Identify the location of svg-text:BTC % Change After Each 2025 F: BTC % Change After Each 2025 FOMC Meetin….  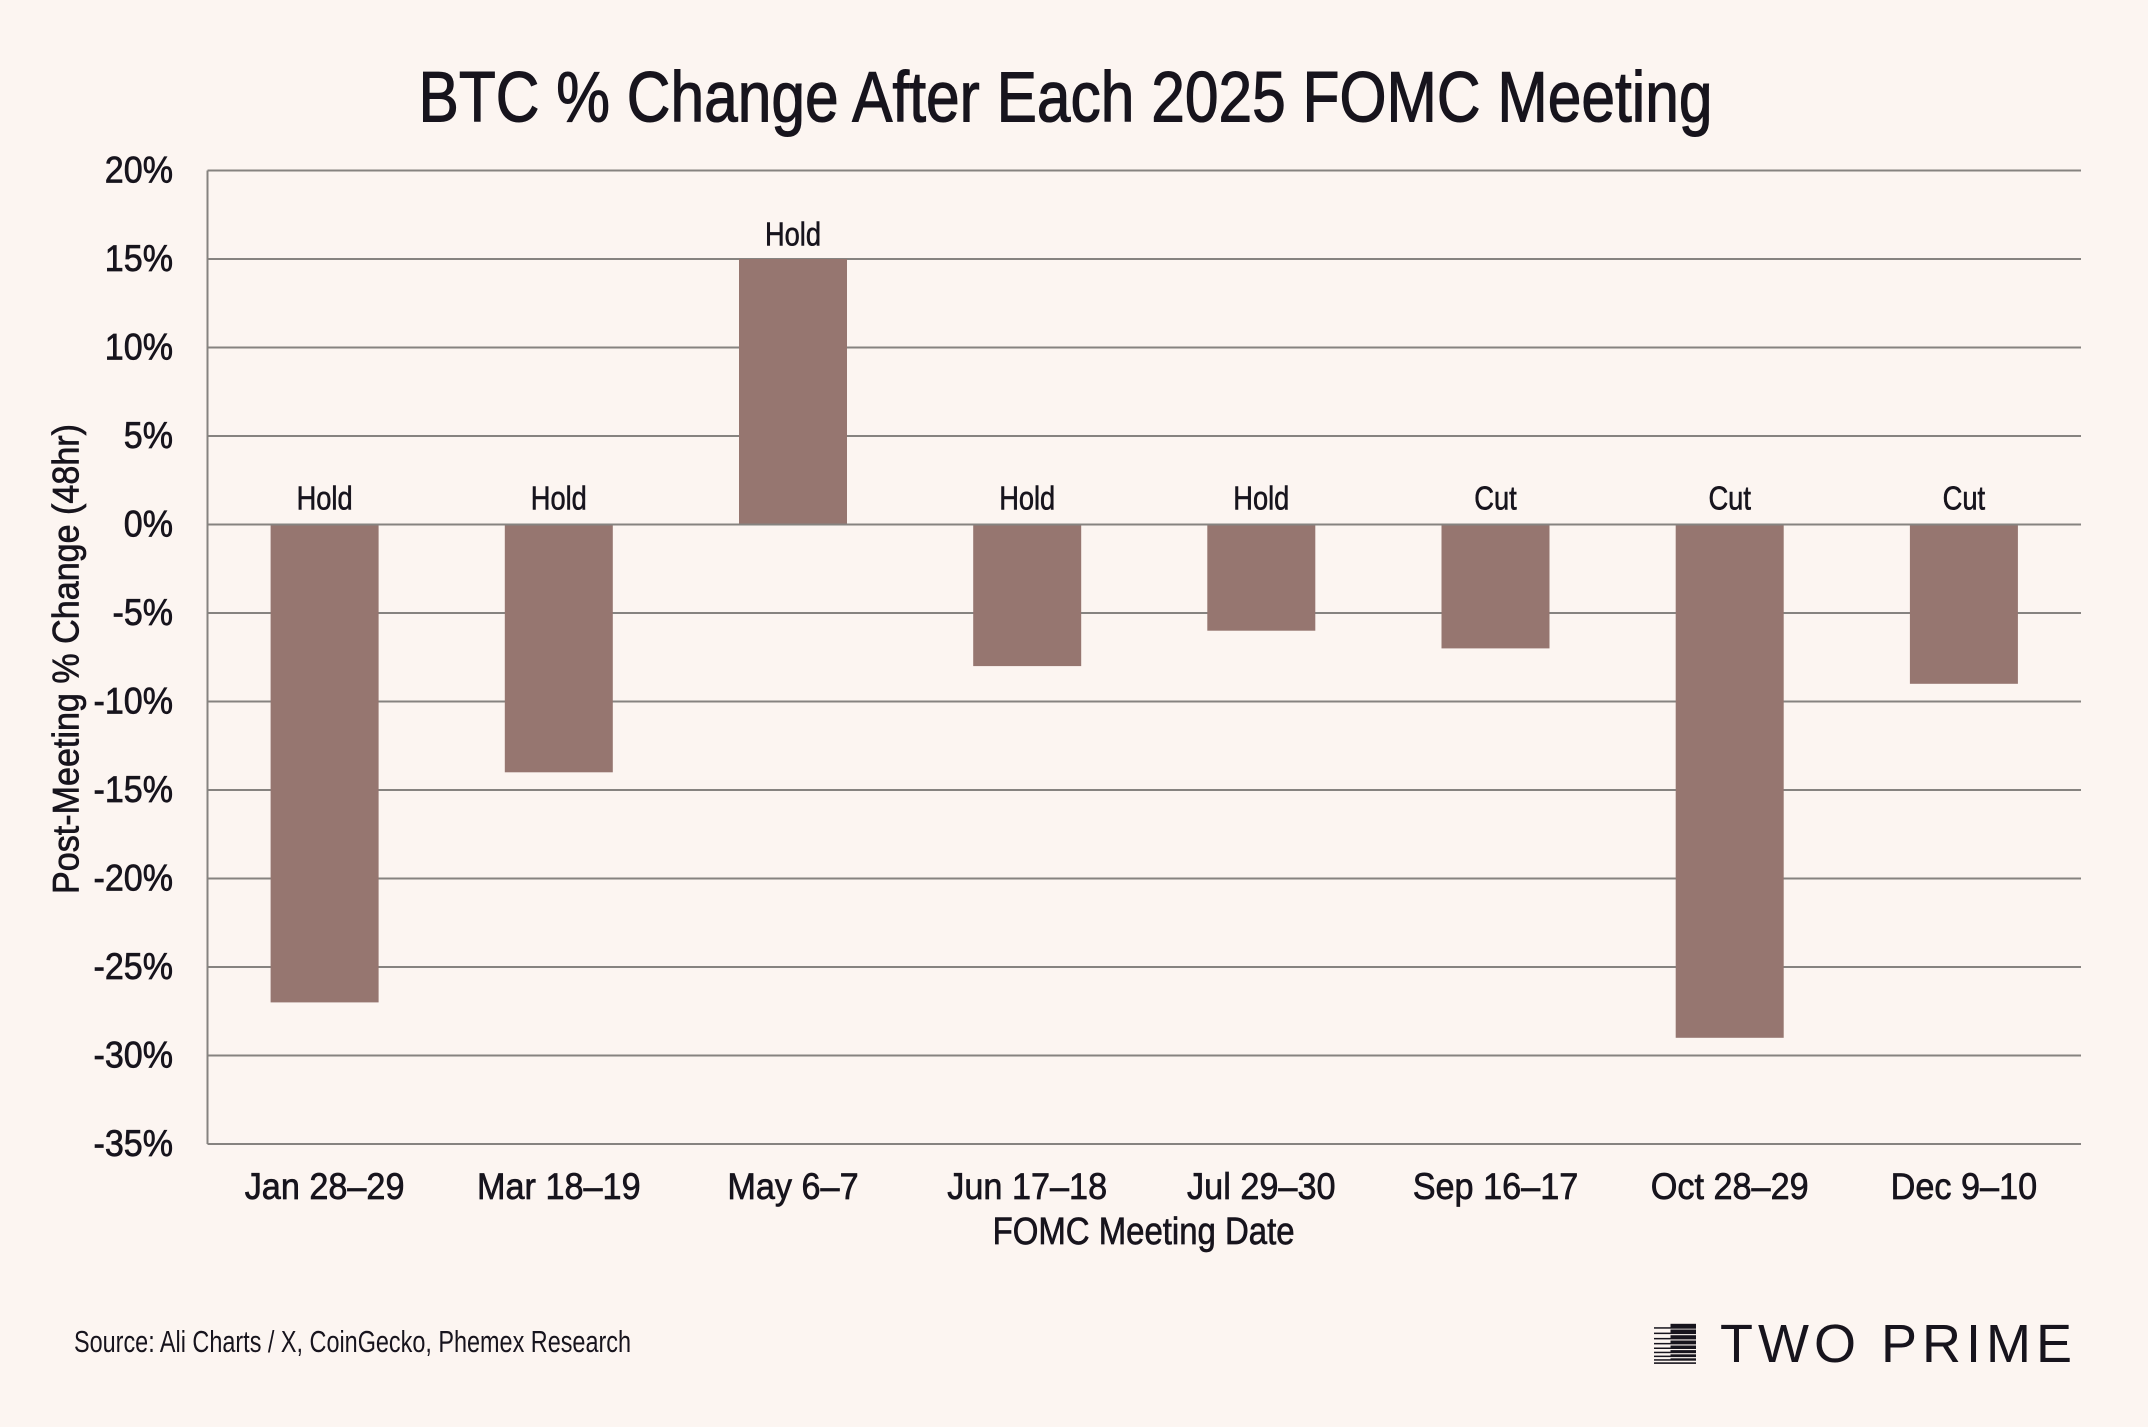
(1066, 98).